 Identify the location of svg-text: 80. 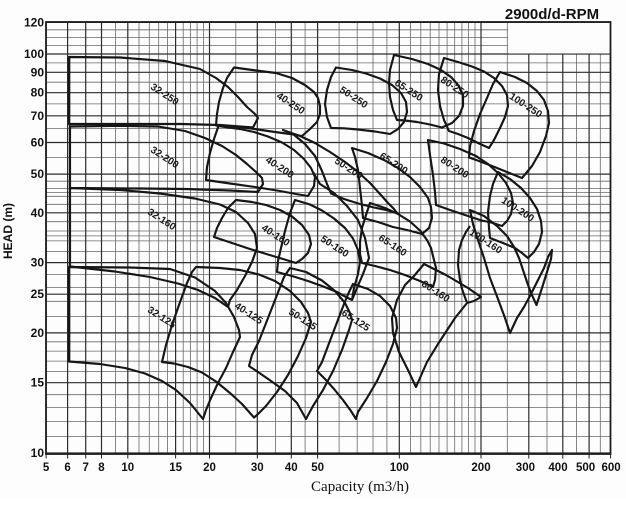
(38, 93).